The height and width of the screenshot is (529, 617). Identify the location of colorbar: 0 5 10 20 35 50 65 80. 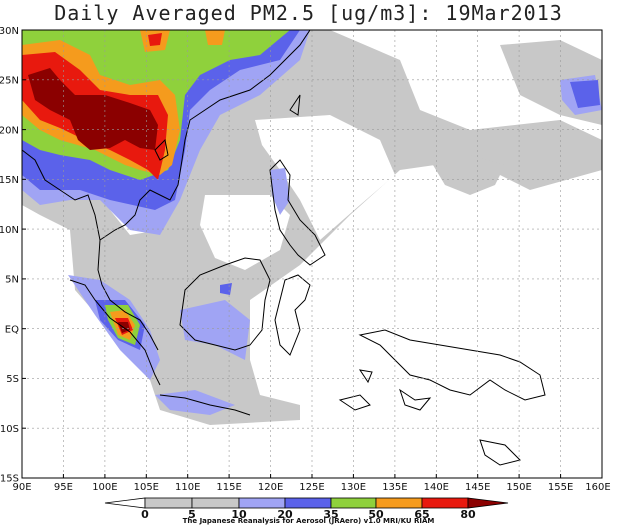
(306, 509).